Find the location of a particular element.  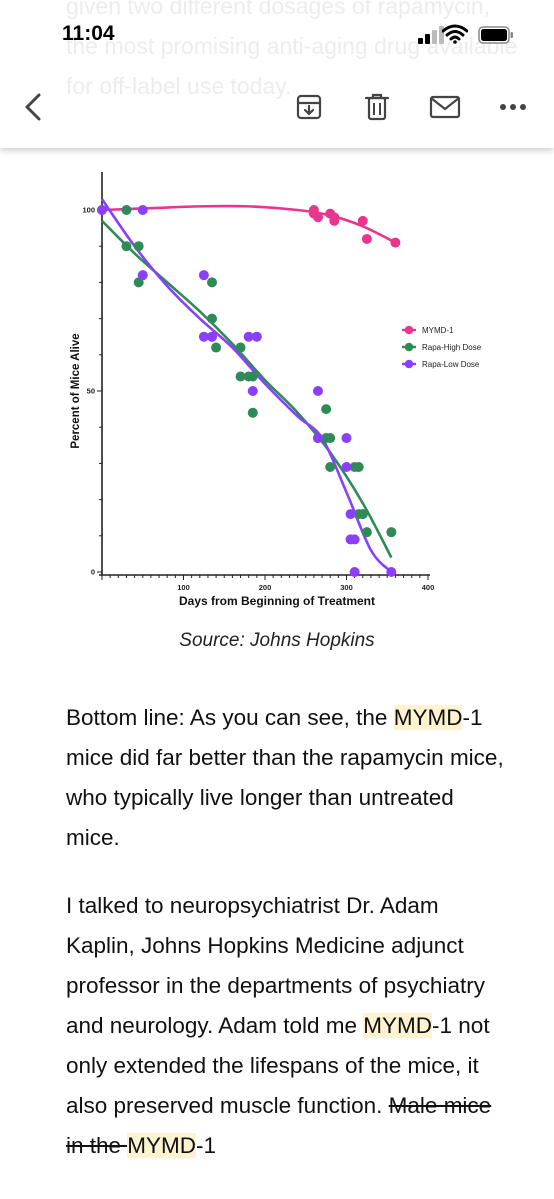

paragraph-text: Bottom line: As you can see, the is located at coordinates (230, 717).